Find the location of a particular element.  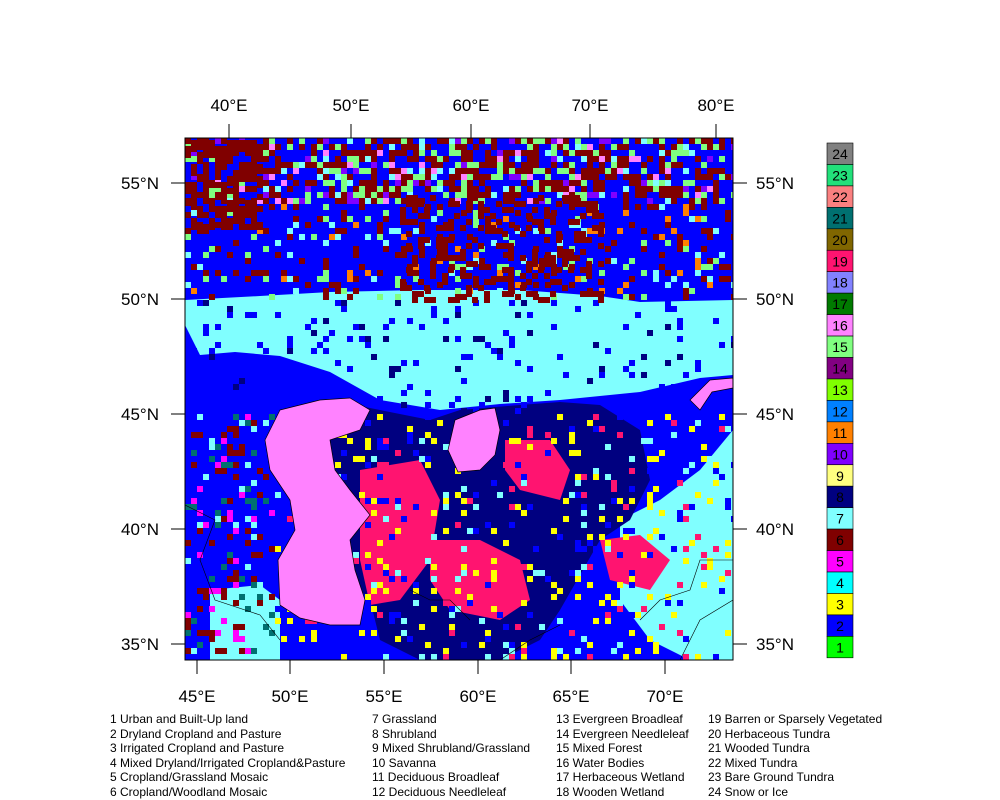

right-axis-label: 35°N is located at coordinates (775, 644).